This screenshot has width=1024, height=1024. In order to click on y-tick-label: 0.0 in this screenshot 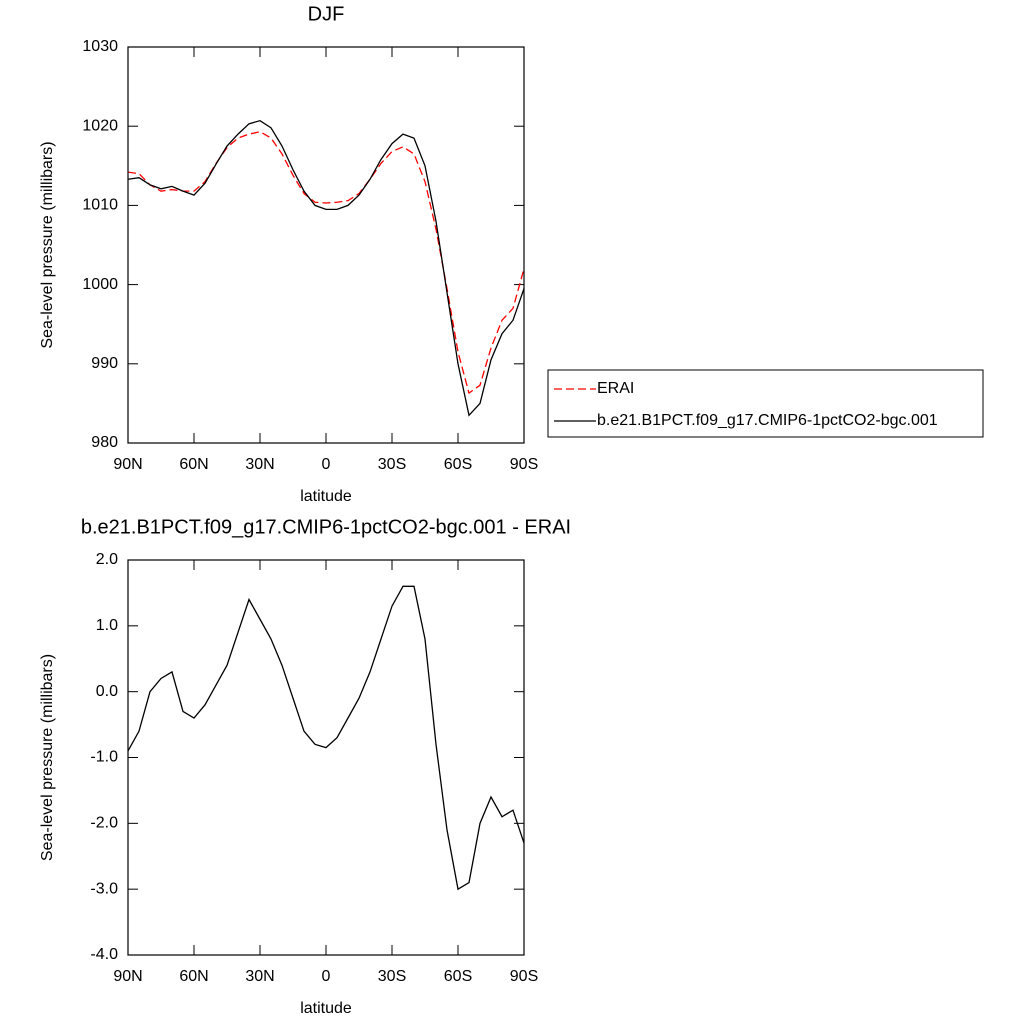, I will do `click(107, 691)`.